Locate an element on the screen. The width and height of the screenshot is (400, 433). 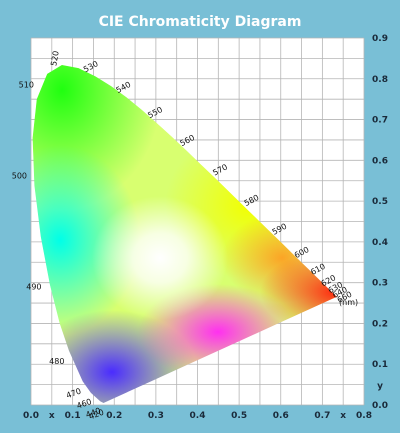
wavelength-label: 520 is located at coordinates (55, 58).